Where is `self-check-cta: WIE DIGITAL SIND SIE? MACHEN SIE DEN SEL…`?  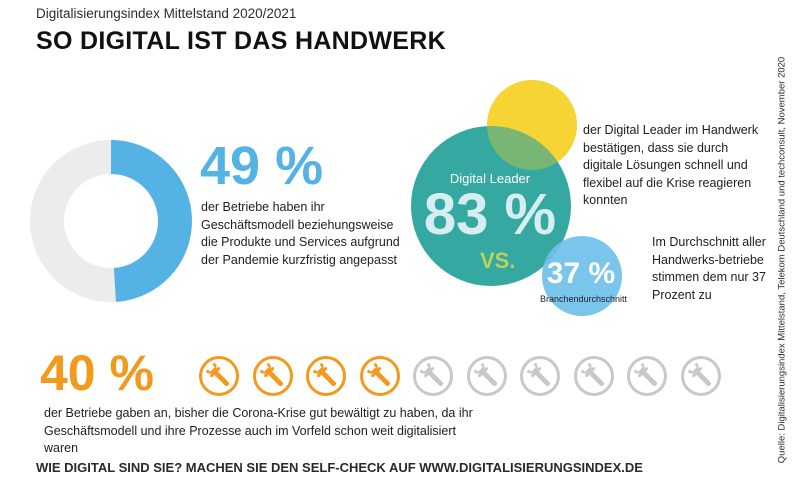 self-check-cta: WIE DIGITAL SIND SIE? MACHEN SIE DEN SEL… is located at coordinates (339, 467).